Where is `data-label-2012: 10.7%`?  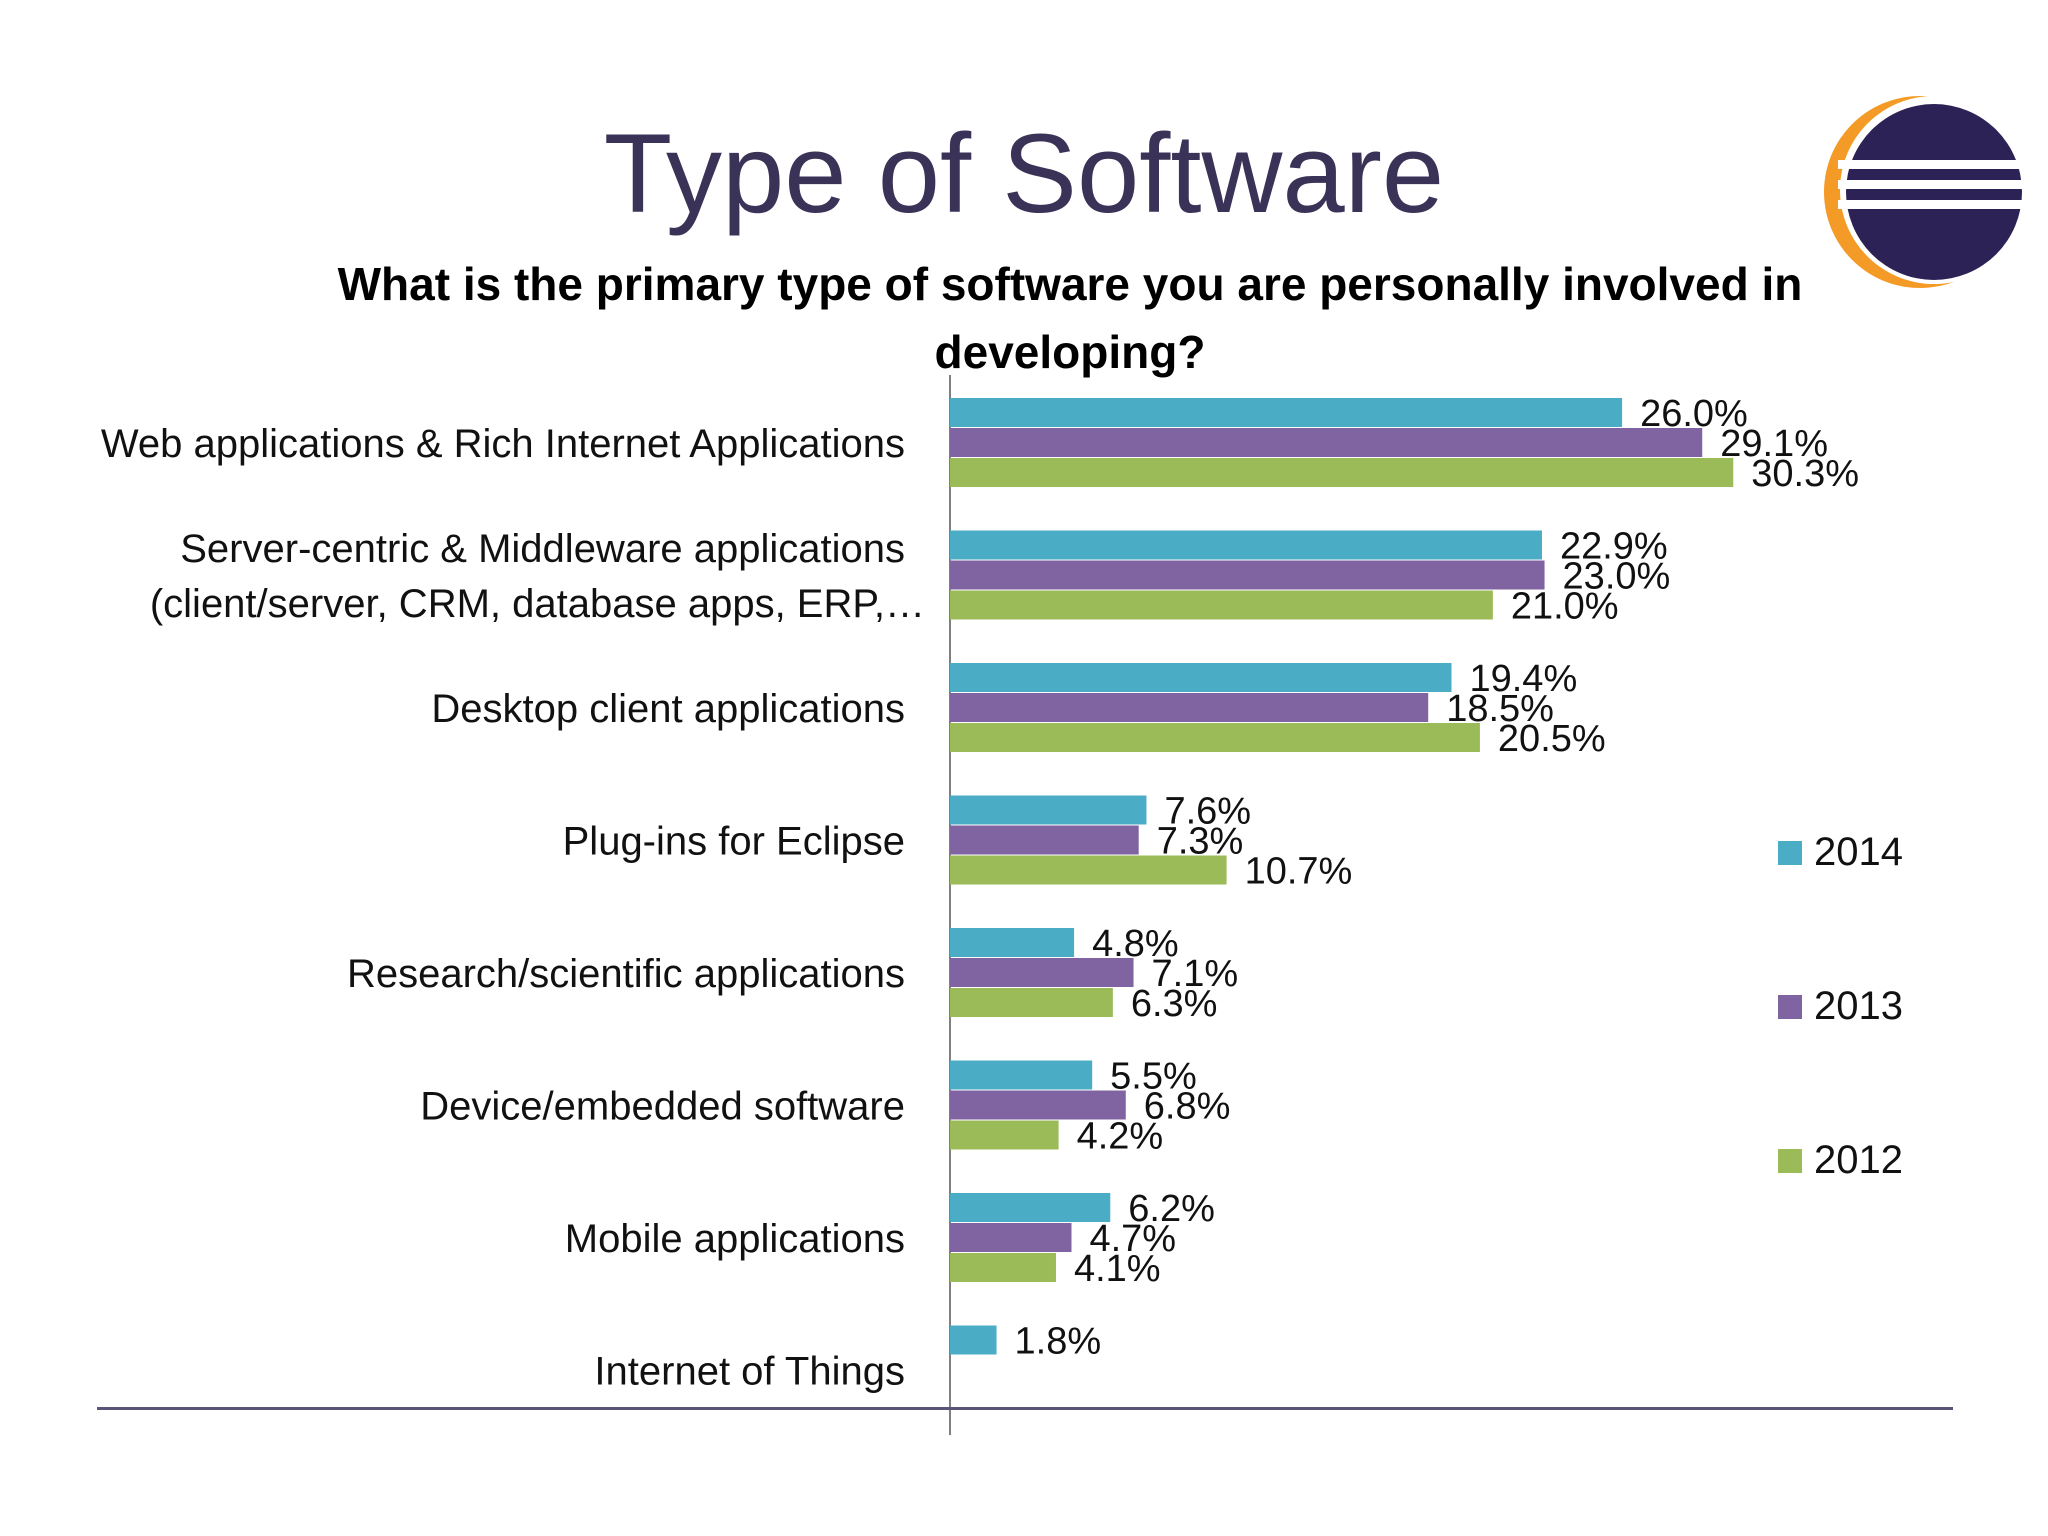 data-label-2012: 10.7% is located at coordinates (1299, 872).